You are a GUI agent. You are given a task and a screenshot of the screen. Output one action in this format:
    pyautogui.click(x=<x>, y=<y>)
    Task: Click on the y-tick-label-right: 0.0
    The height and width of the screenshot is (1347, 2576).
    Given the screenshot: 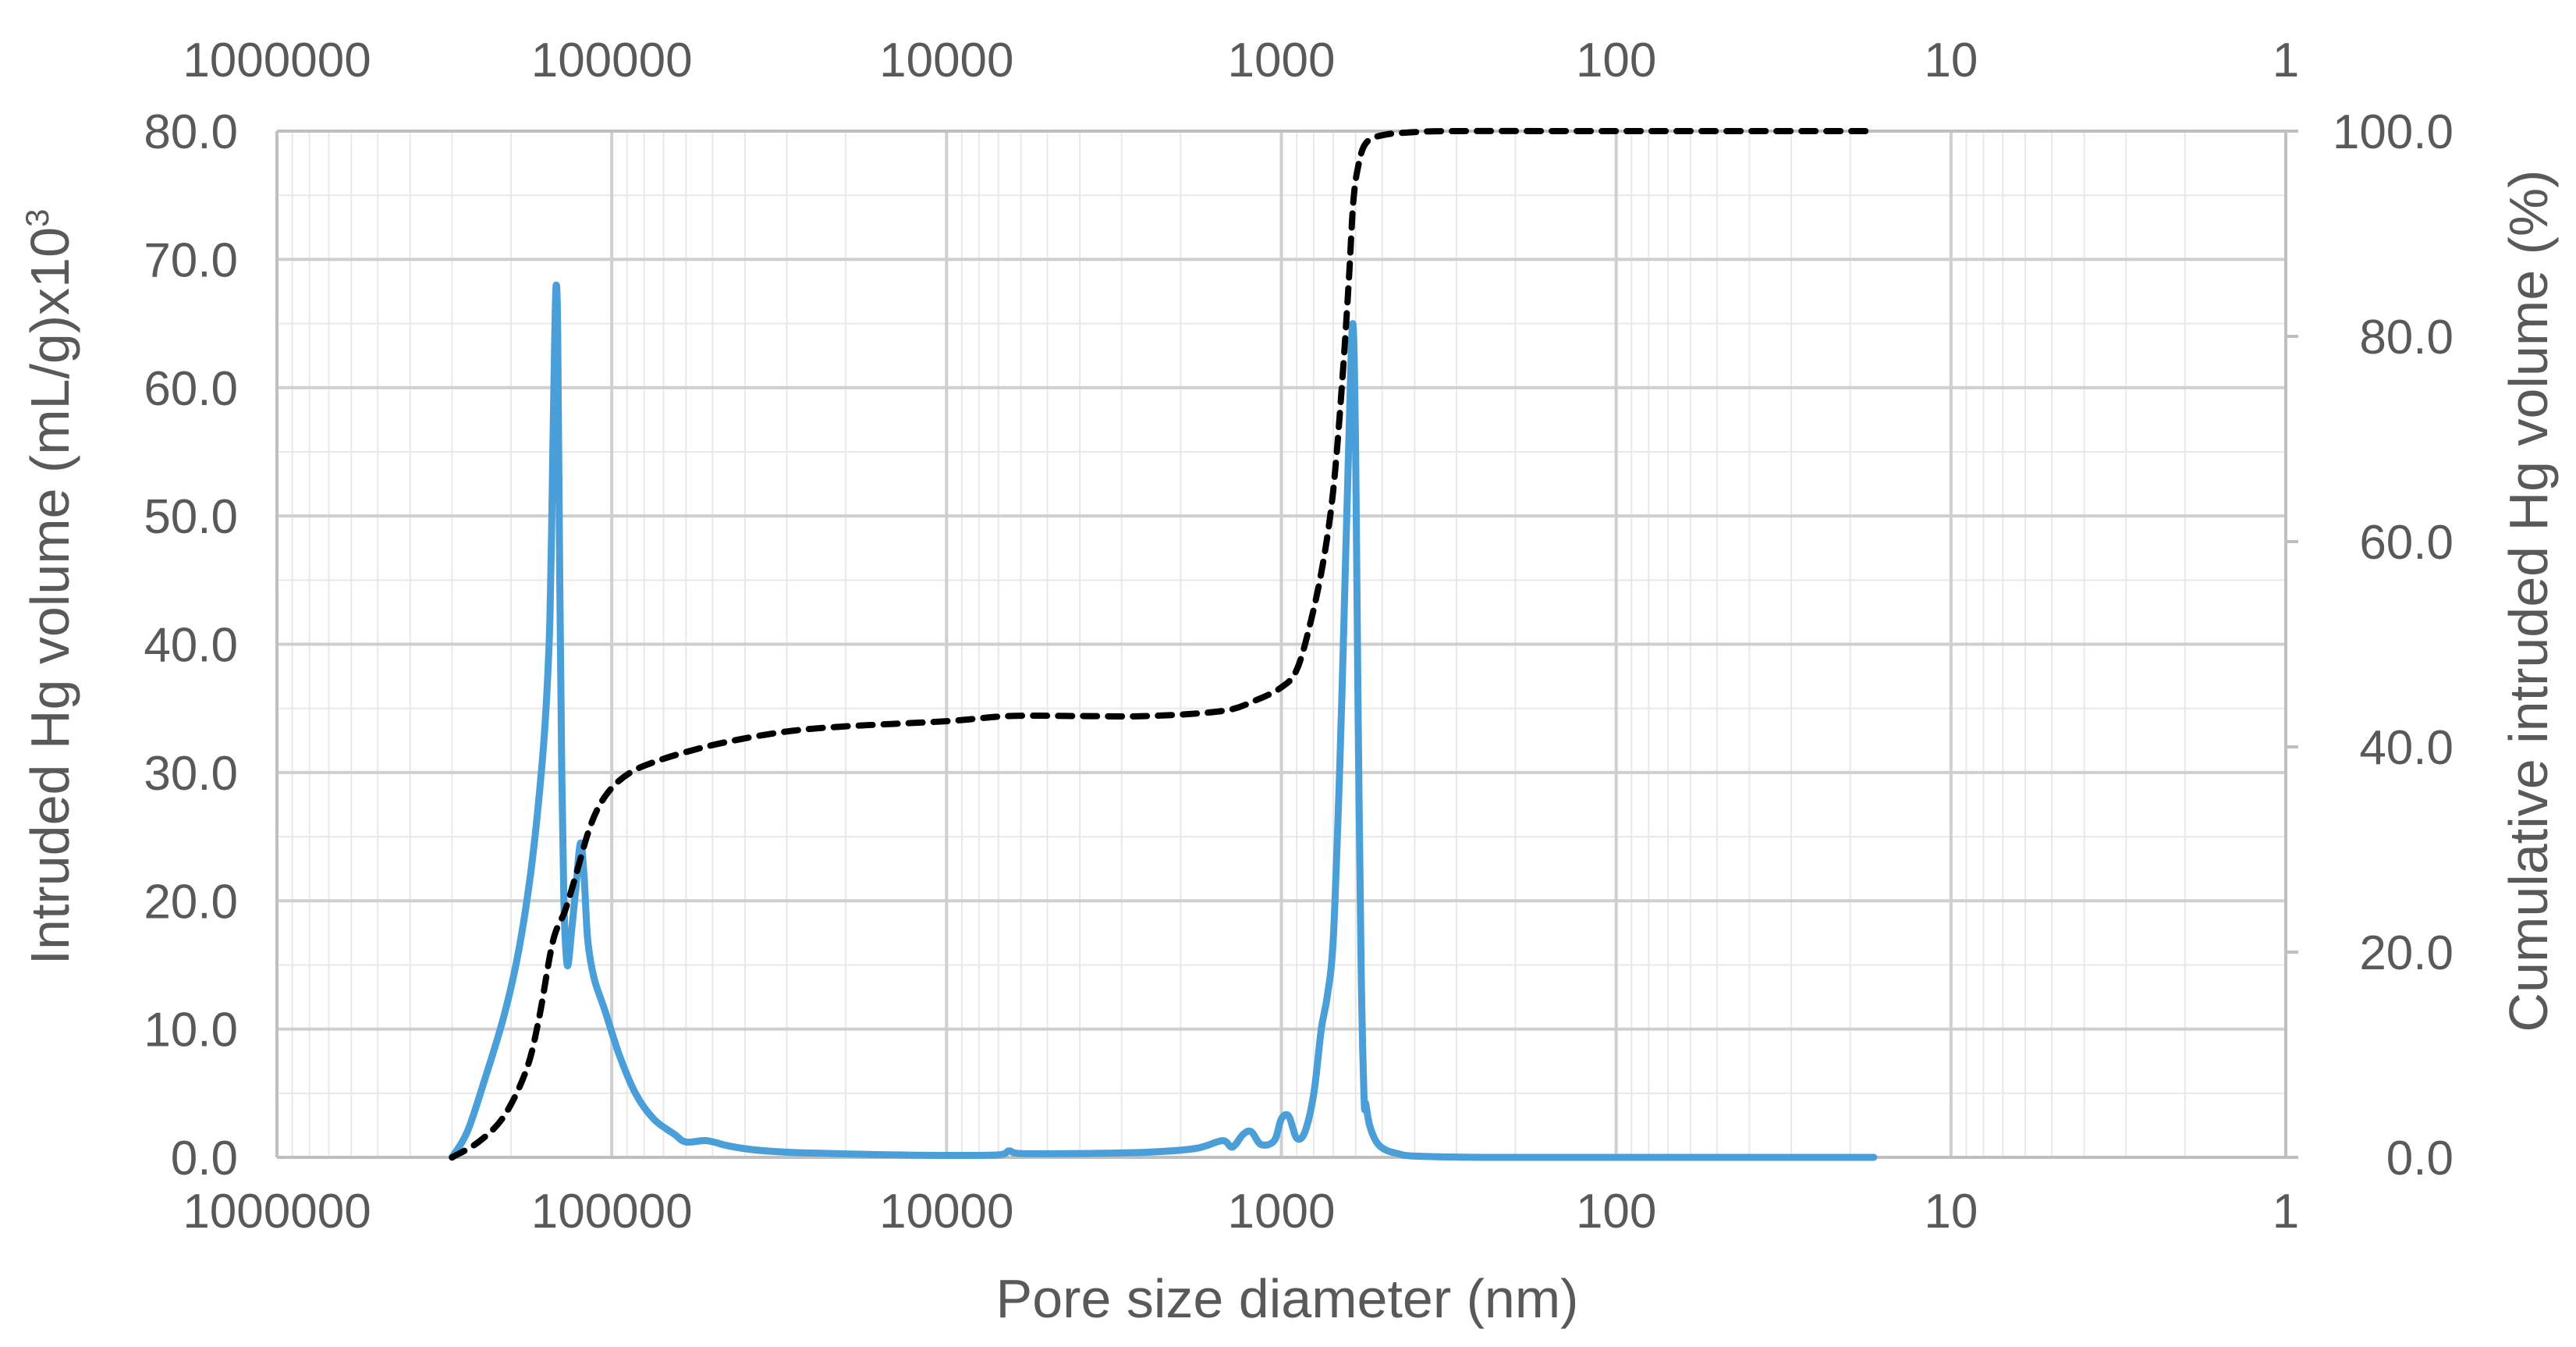 What is the action you would take?
    pyautogui.click(x=2420, y=1158)
    